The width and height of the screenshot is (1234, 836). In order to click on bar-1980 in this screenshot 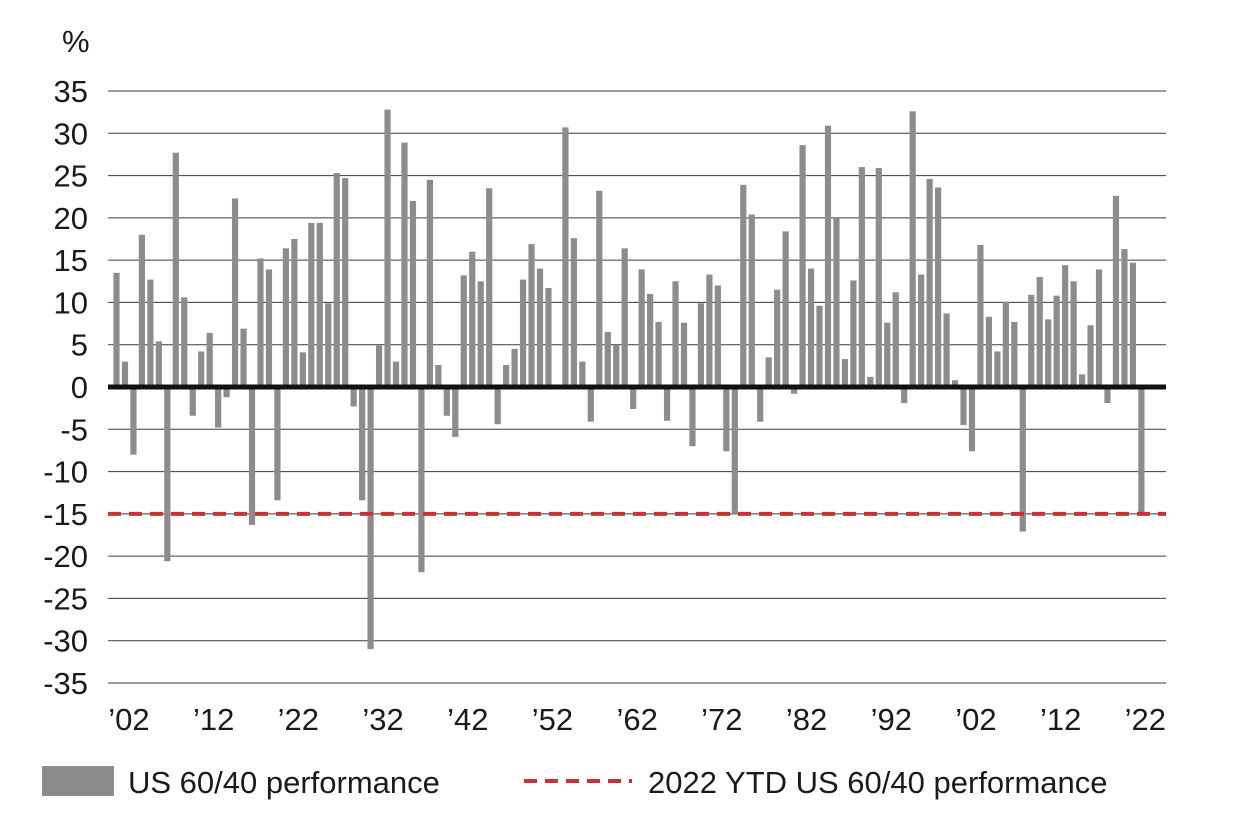, I will do `click(785, 309)`.